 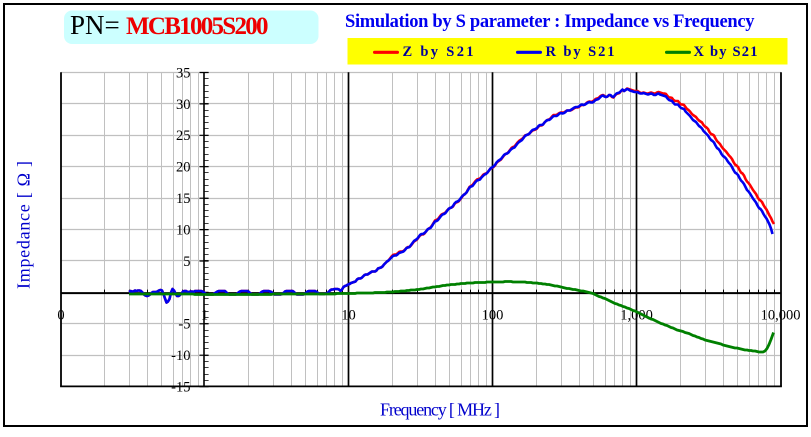 I want to click on svg-text: 20, so click(x=183, y=168).